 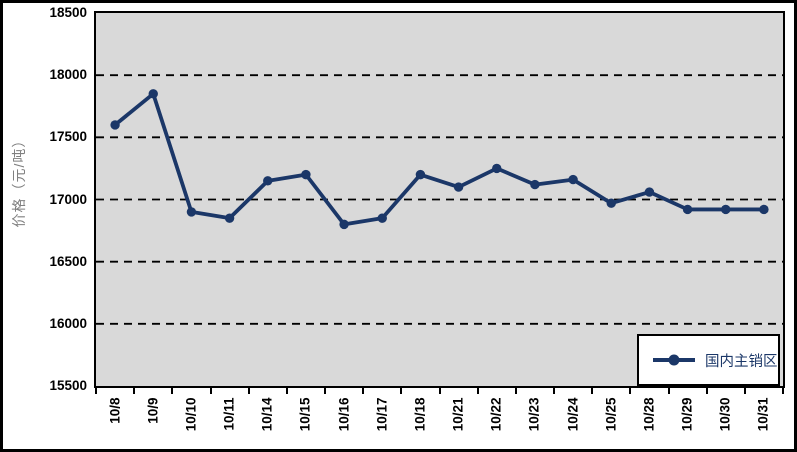 I want to click on x-tick-label: 10/14, so click(x=267, y=414).